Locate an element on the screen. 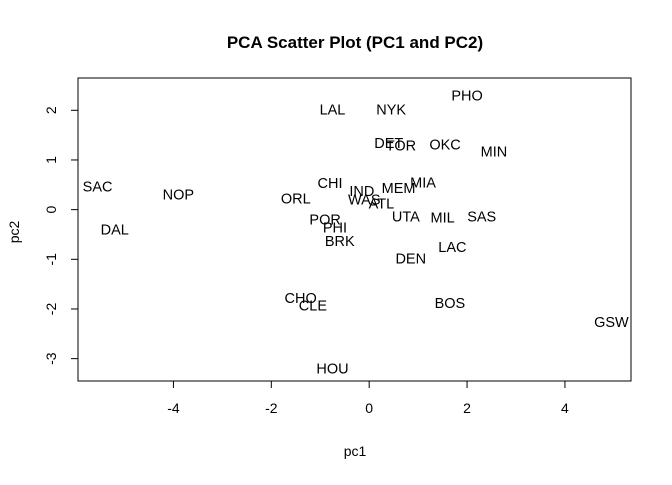 The image size is (672, 485). y-tick-label: 2 is located at coordinates (51, 110).